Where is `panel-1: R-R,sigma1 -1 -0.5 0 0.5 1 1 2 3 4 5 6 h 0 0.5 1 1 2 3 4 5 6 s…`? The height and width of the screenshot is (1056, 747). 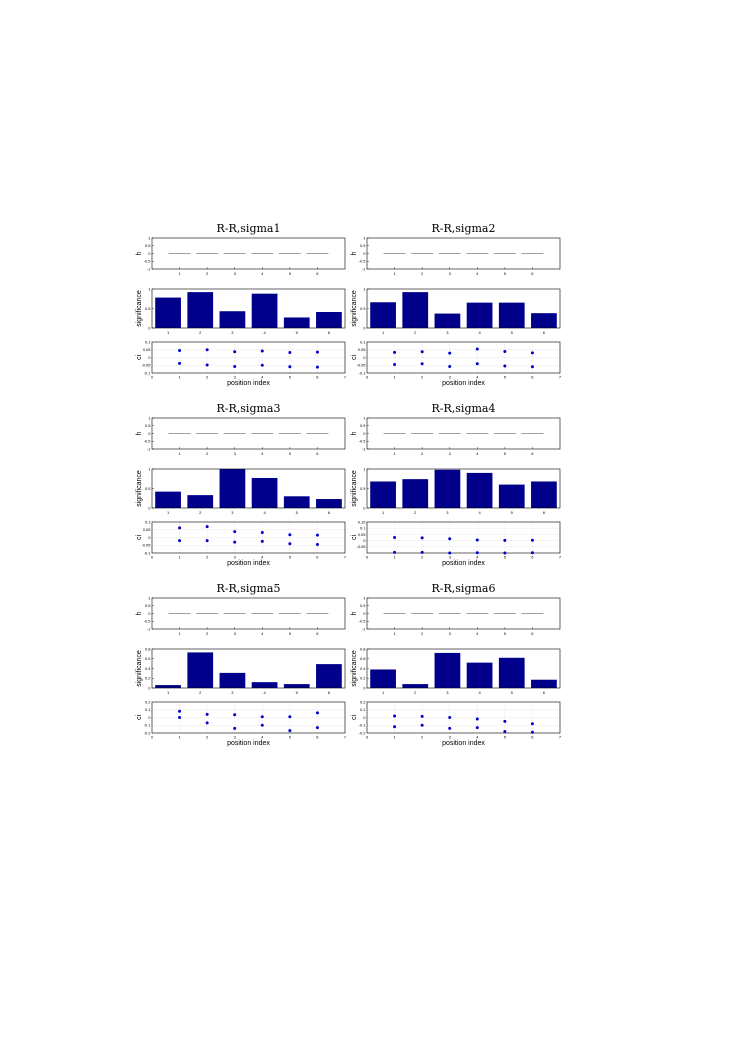 panel-1: R-R,sigma1 -1 -0.5 0 0.5 1 1 2 3 4 5 6 h 0 0.5 1 1 2 3 4 5 6 s… is located at coordinates (241, 304).